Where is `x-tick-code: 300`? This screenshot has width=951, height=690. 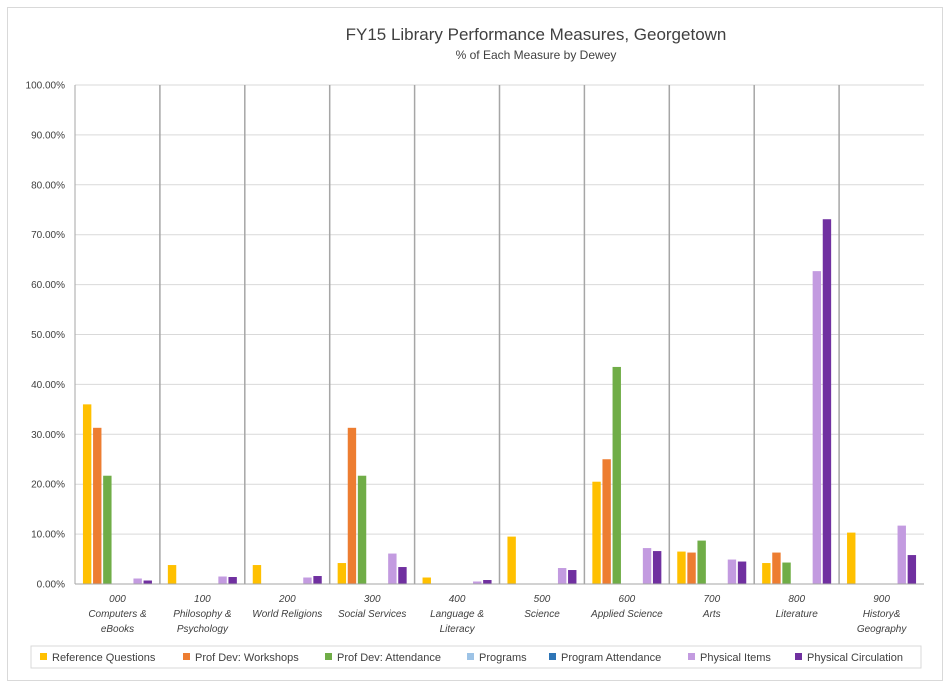
x-tick-code: 300 is located at coordinates (372, 599).